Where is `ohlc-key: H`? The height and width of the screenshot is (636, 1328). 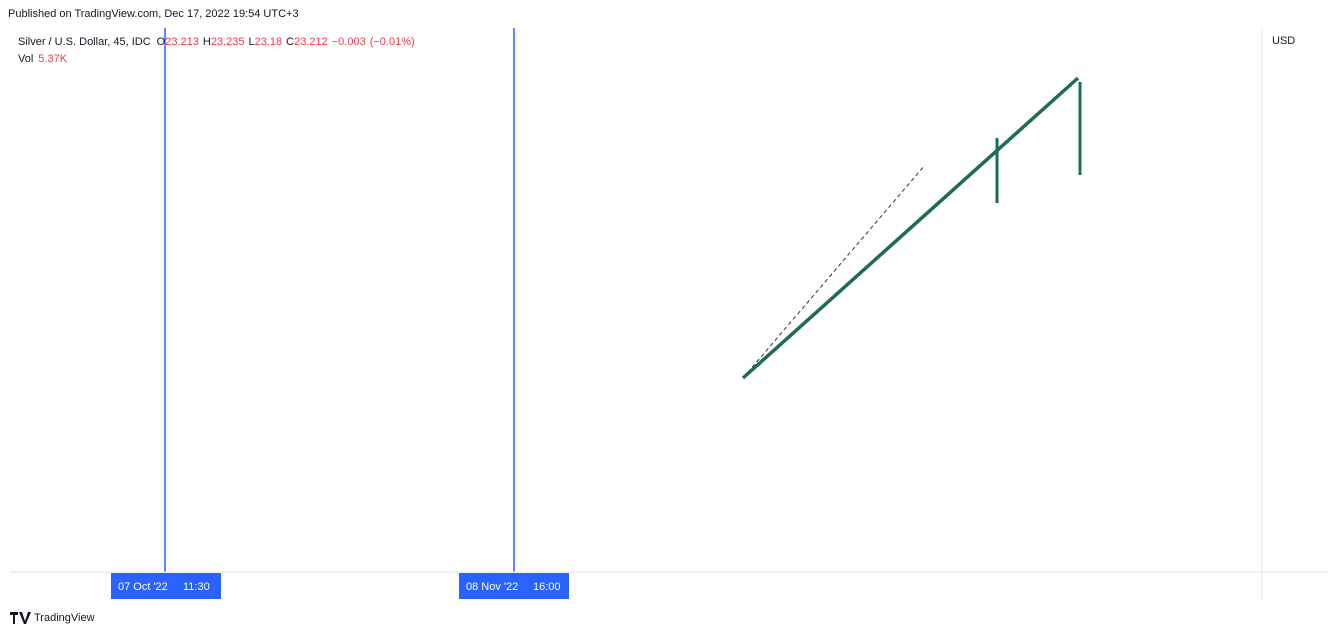 ohlc-key: H is located at coordinates (207, 42).